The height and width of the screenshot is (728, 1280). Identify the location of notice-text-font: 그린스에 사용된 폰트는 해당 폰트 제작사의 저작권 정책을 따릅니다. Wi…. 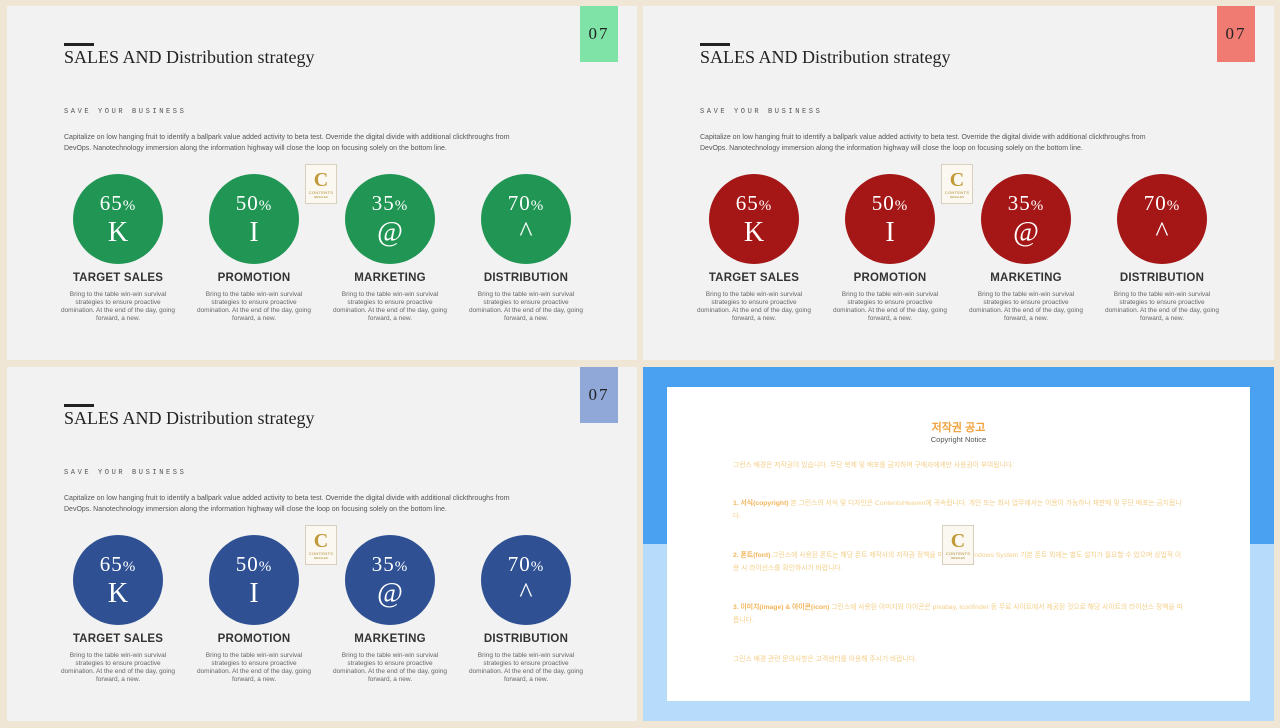
(957, 562).